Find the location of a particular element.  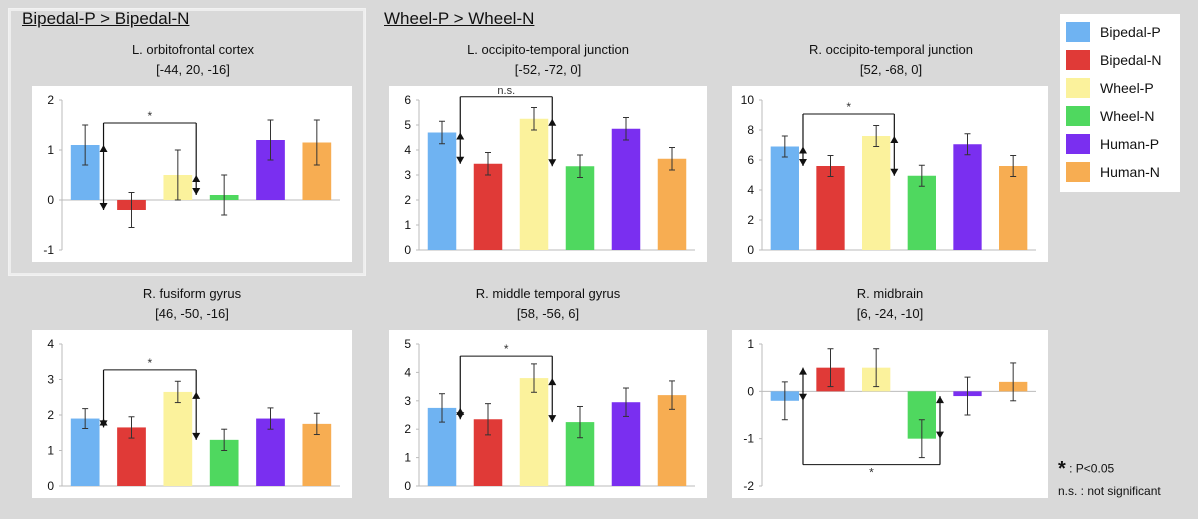

legend-label: Bipedal-P is located at coordinates (1130, 32).